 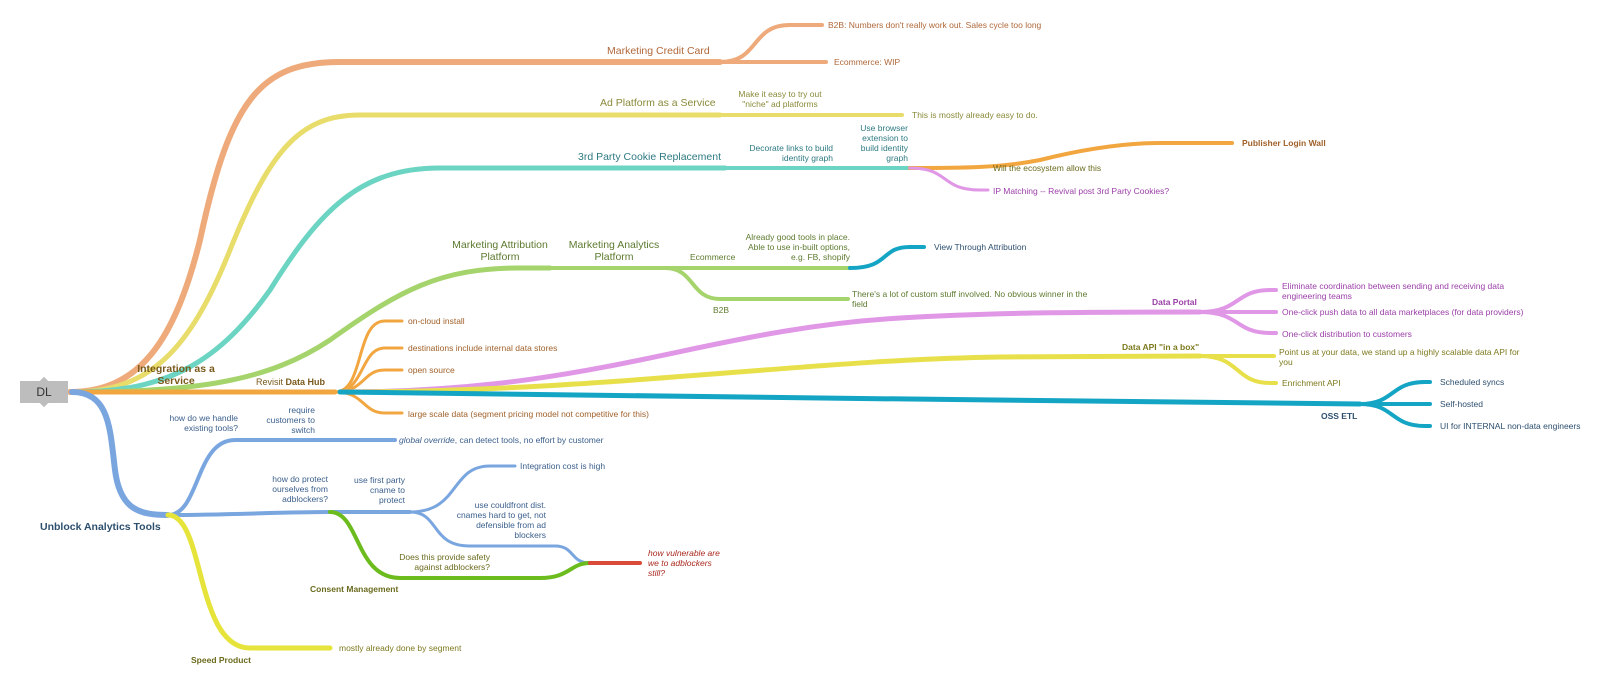 I want to click on api-enrichment: Enrichment API, so click(x=1311, y=383).